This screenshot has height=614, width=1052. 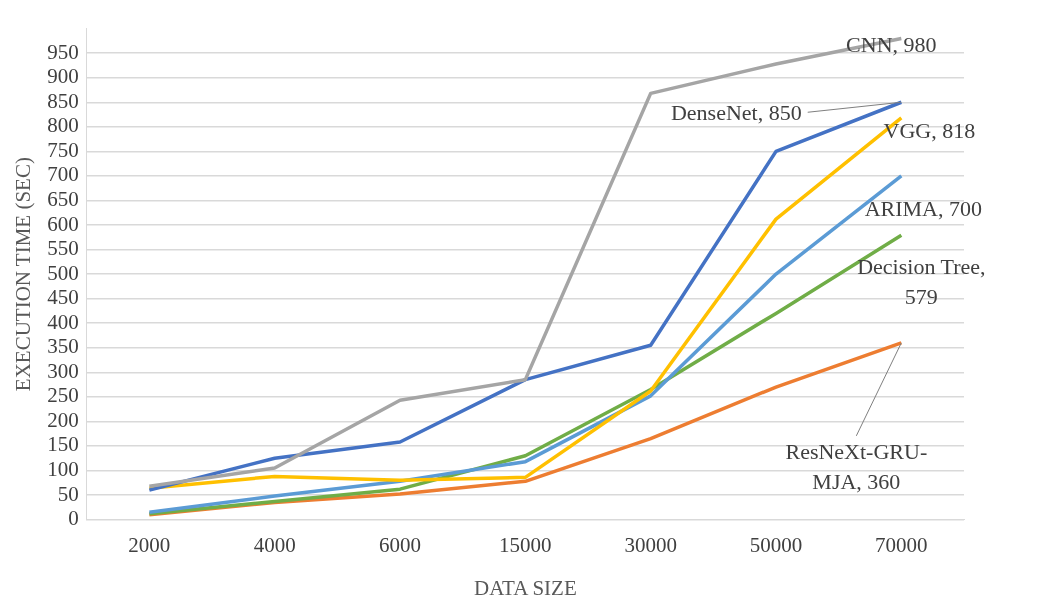 I want to click on y-tick-label: 150, so click(x=63, y=444).